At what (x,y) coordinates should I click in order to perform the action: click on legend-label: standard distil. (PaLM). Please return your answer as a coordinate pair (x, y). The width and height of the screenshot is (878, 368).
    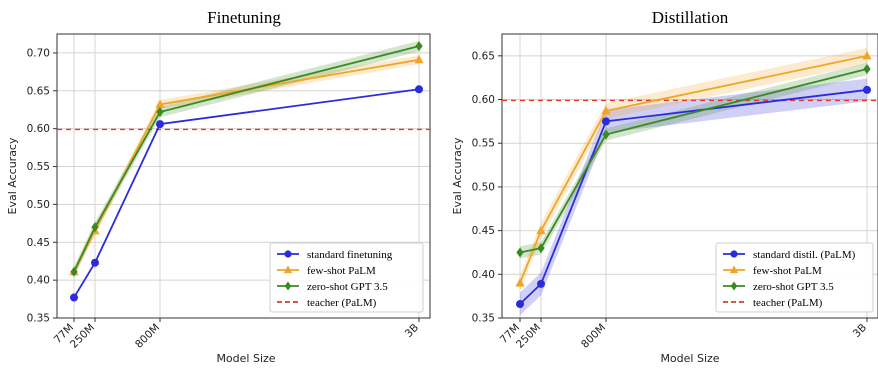
    Looking at the image, I should click on (804, 255).